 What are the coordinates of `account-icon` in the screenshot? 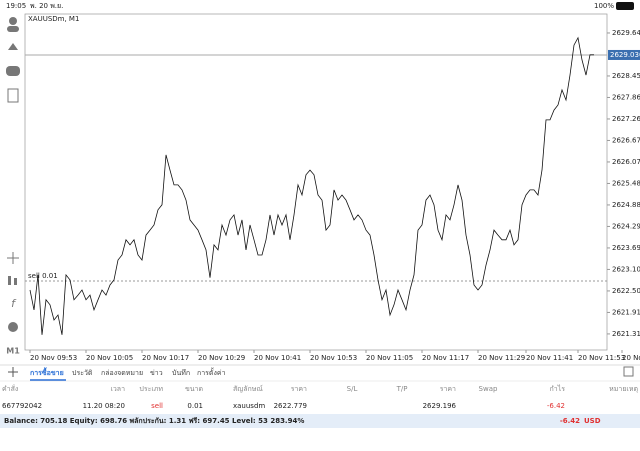 It's located at (13, 21).